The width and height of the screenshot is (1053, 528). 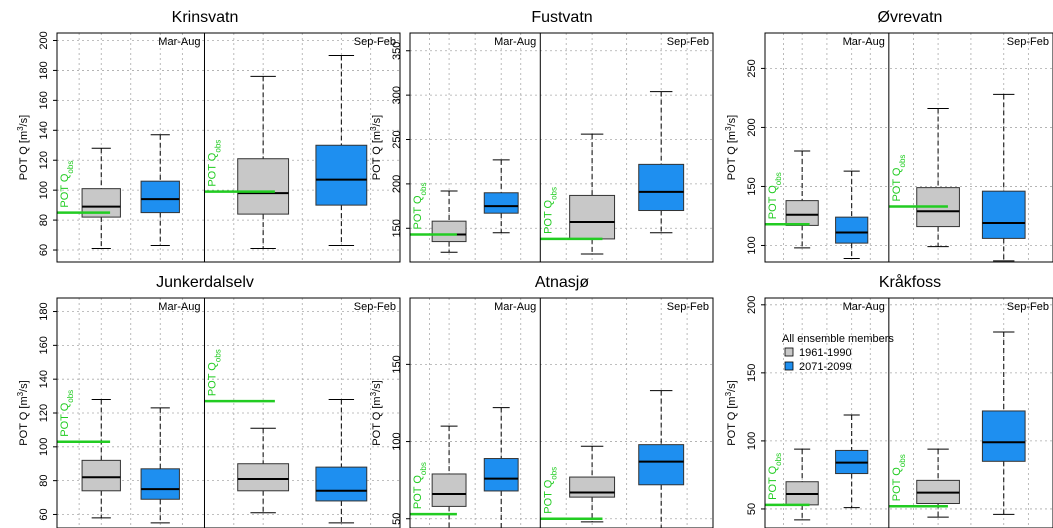 What do you see at coordinates (44, 70) in the screenshot?
I see `y-tick-label: 180` at bounding box center [44, 70].